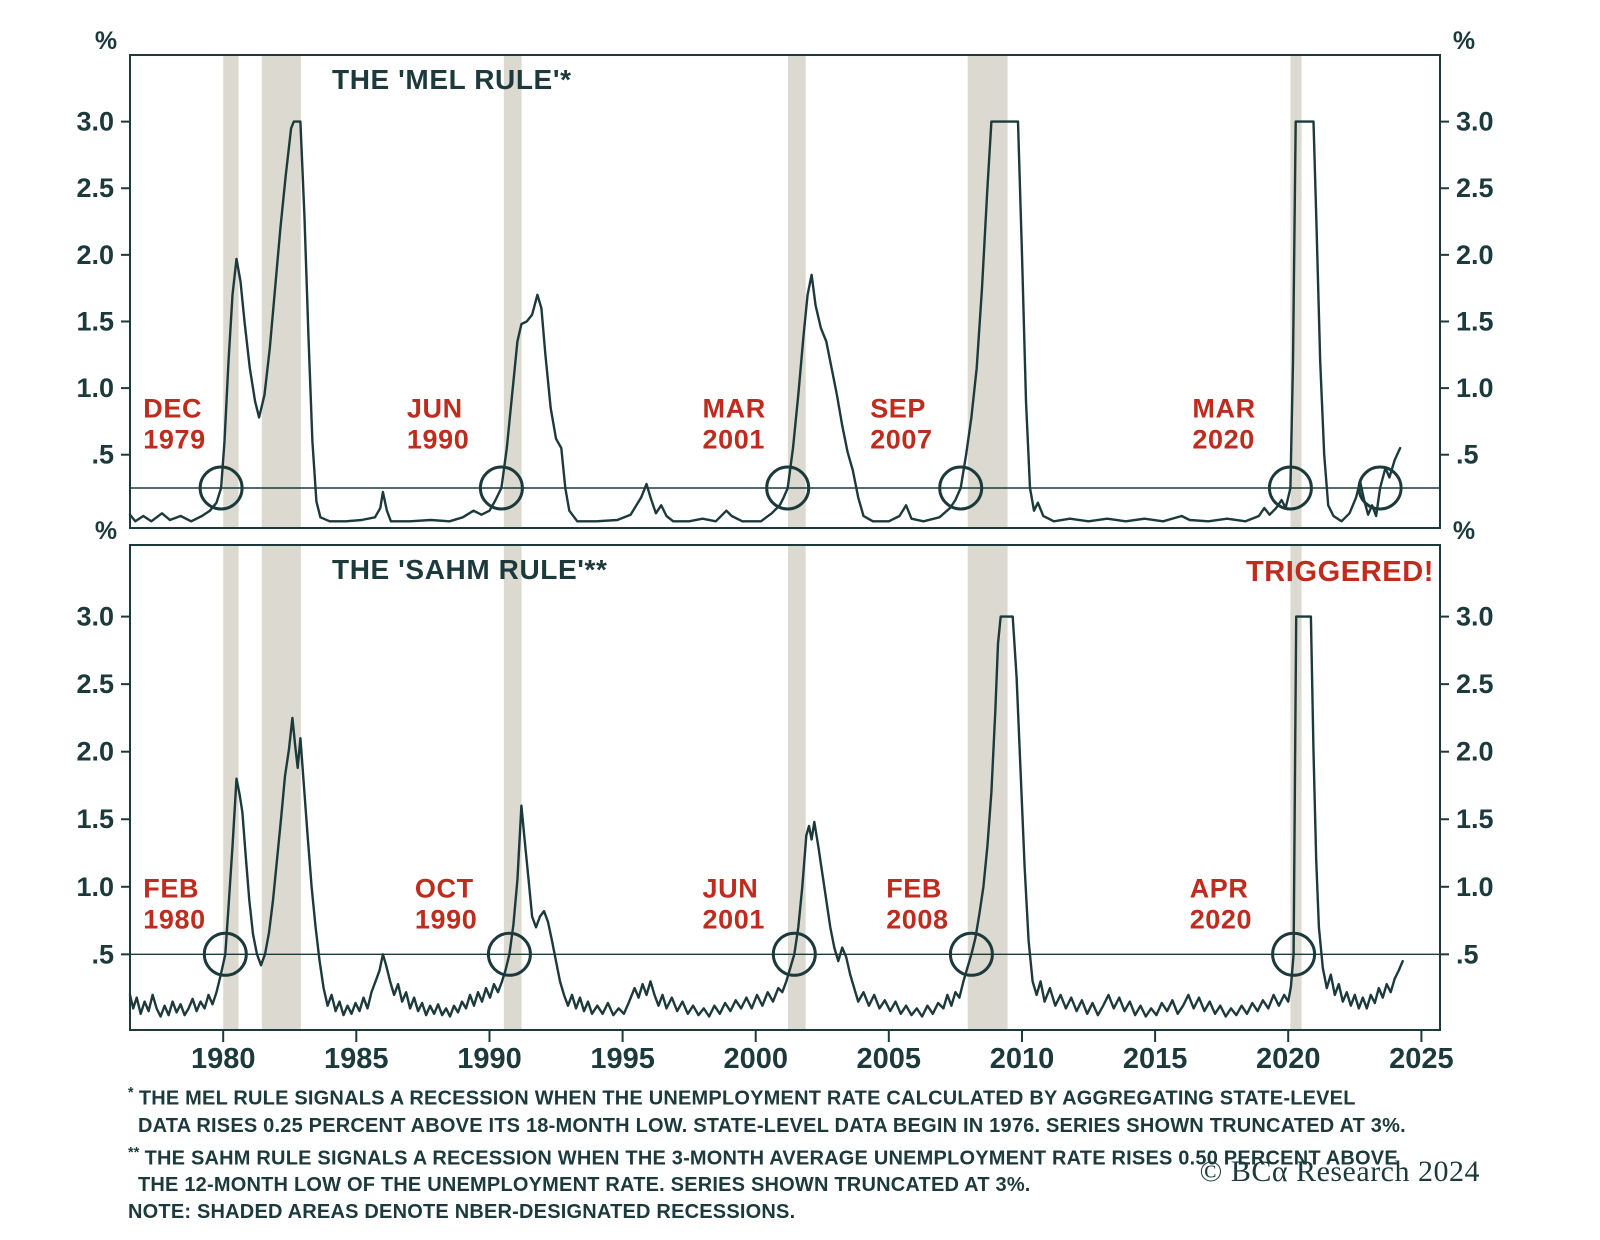 This screenshot has height=1240, width=1600. I want to click on panel-title: THE 'MEL RULE'*, so click(452, 79).